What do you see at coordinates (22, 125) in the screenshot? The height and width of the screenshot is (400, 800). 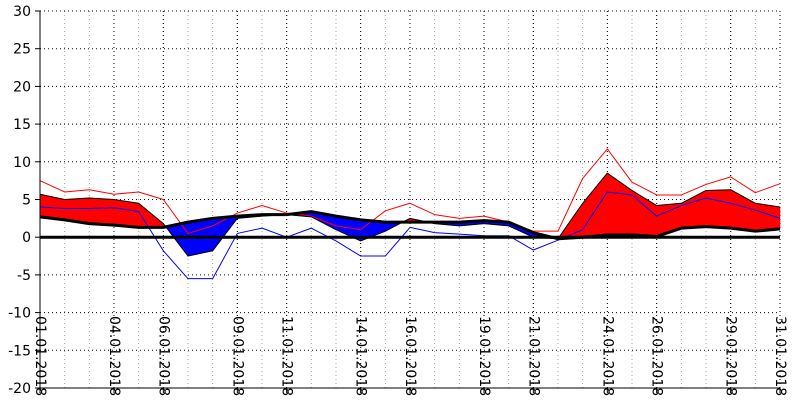 I see `y-tick-label: 15` at bounding box center [22, 125].